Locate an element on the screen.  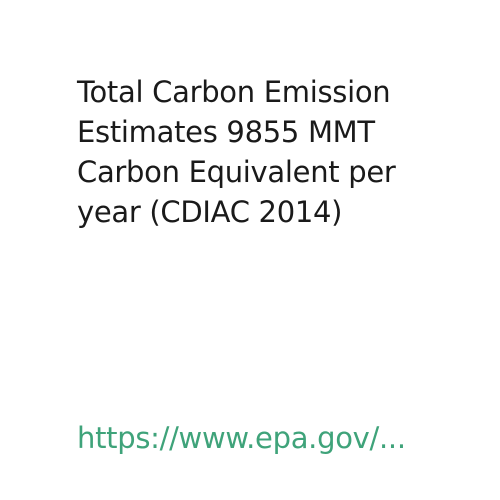
headline-line-1: Total Carbon Emission is located at coordinates (234, 92).